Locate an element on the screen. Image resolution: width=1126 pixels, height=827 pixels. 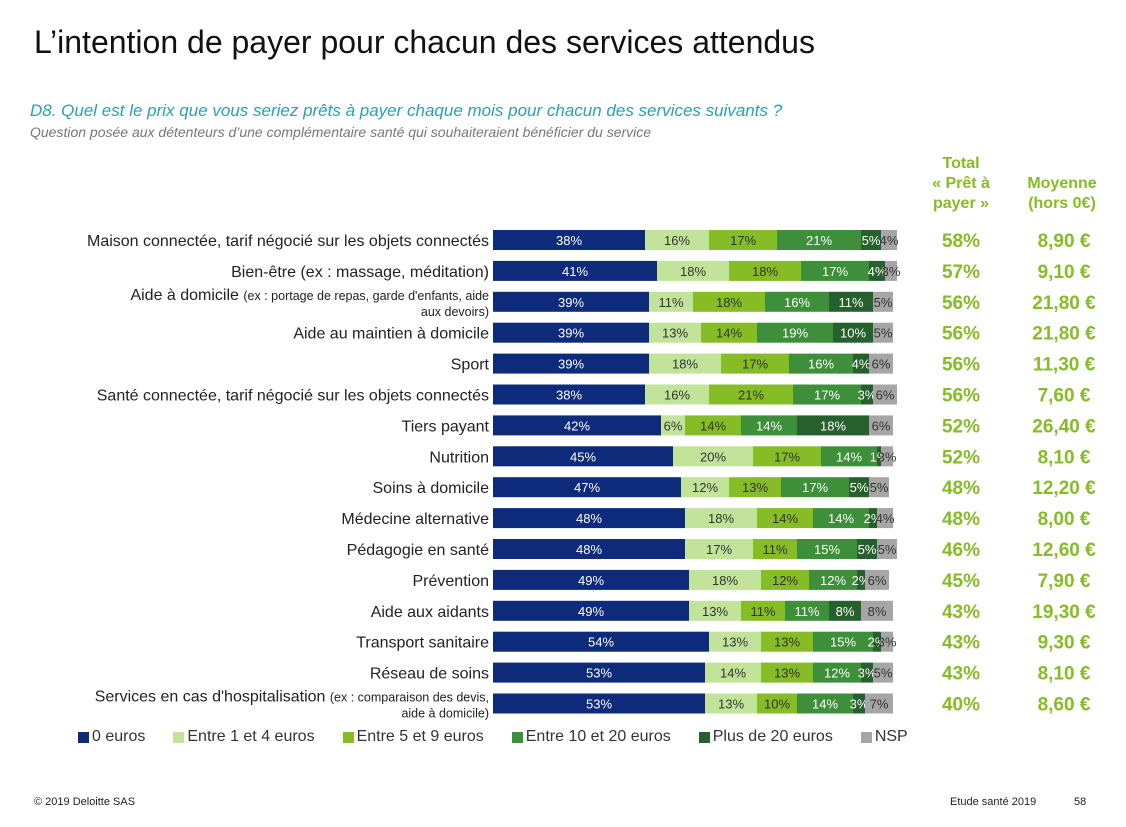
page-number: 58 is located at coordinates (1080, 802).